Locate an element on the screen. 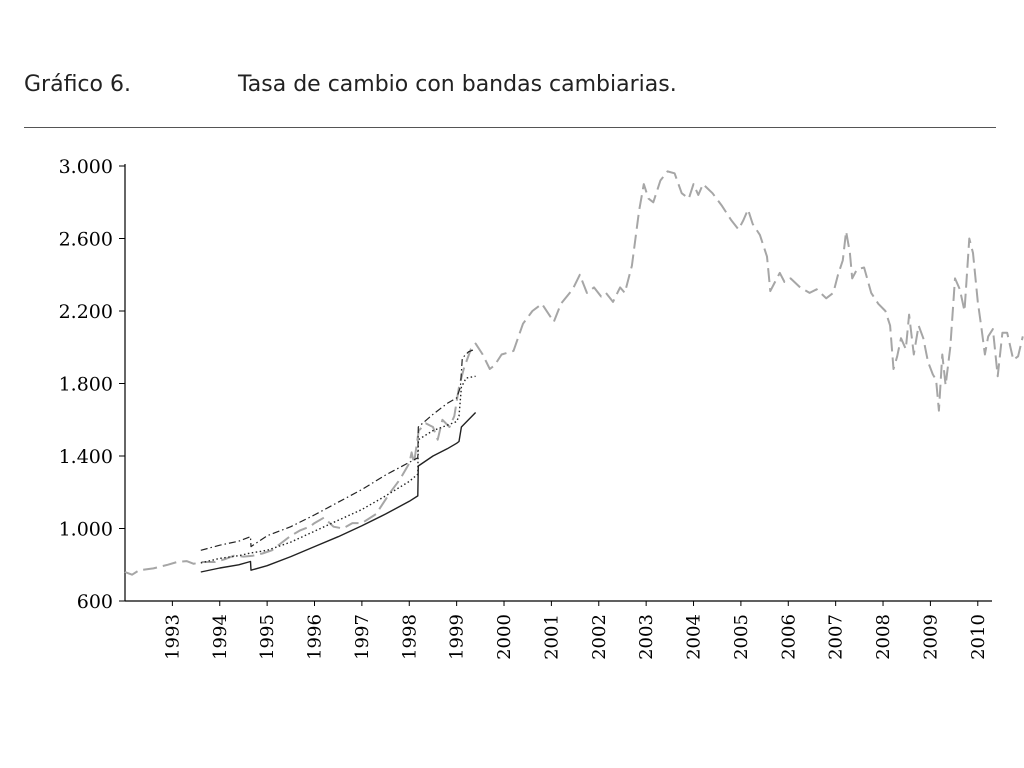 This screenshot has height=768, width=1024. figure-number: Gráfico 6. is located at coordinates (77, 84).